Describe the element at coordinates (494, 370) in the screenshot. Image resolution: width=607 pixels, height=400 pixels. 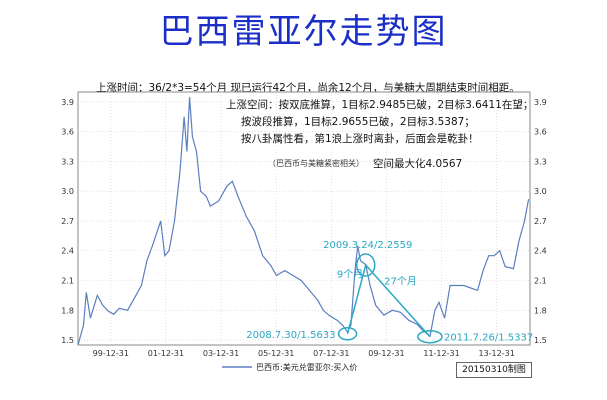
I see `date-box: 20150310制图` at that location.